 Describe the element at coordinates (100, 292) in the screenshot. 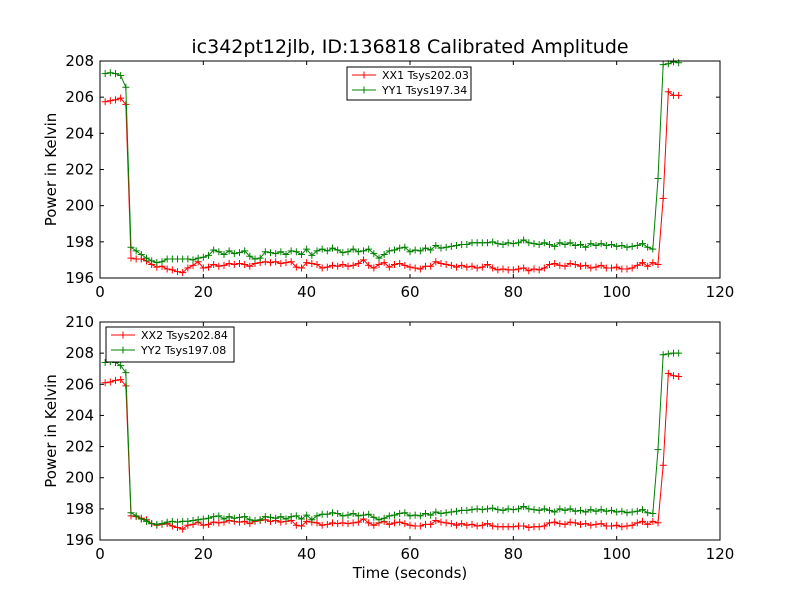

I see `x-tick-label: 0` at that location.